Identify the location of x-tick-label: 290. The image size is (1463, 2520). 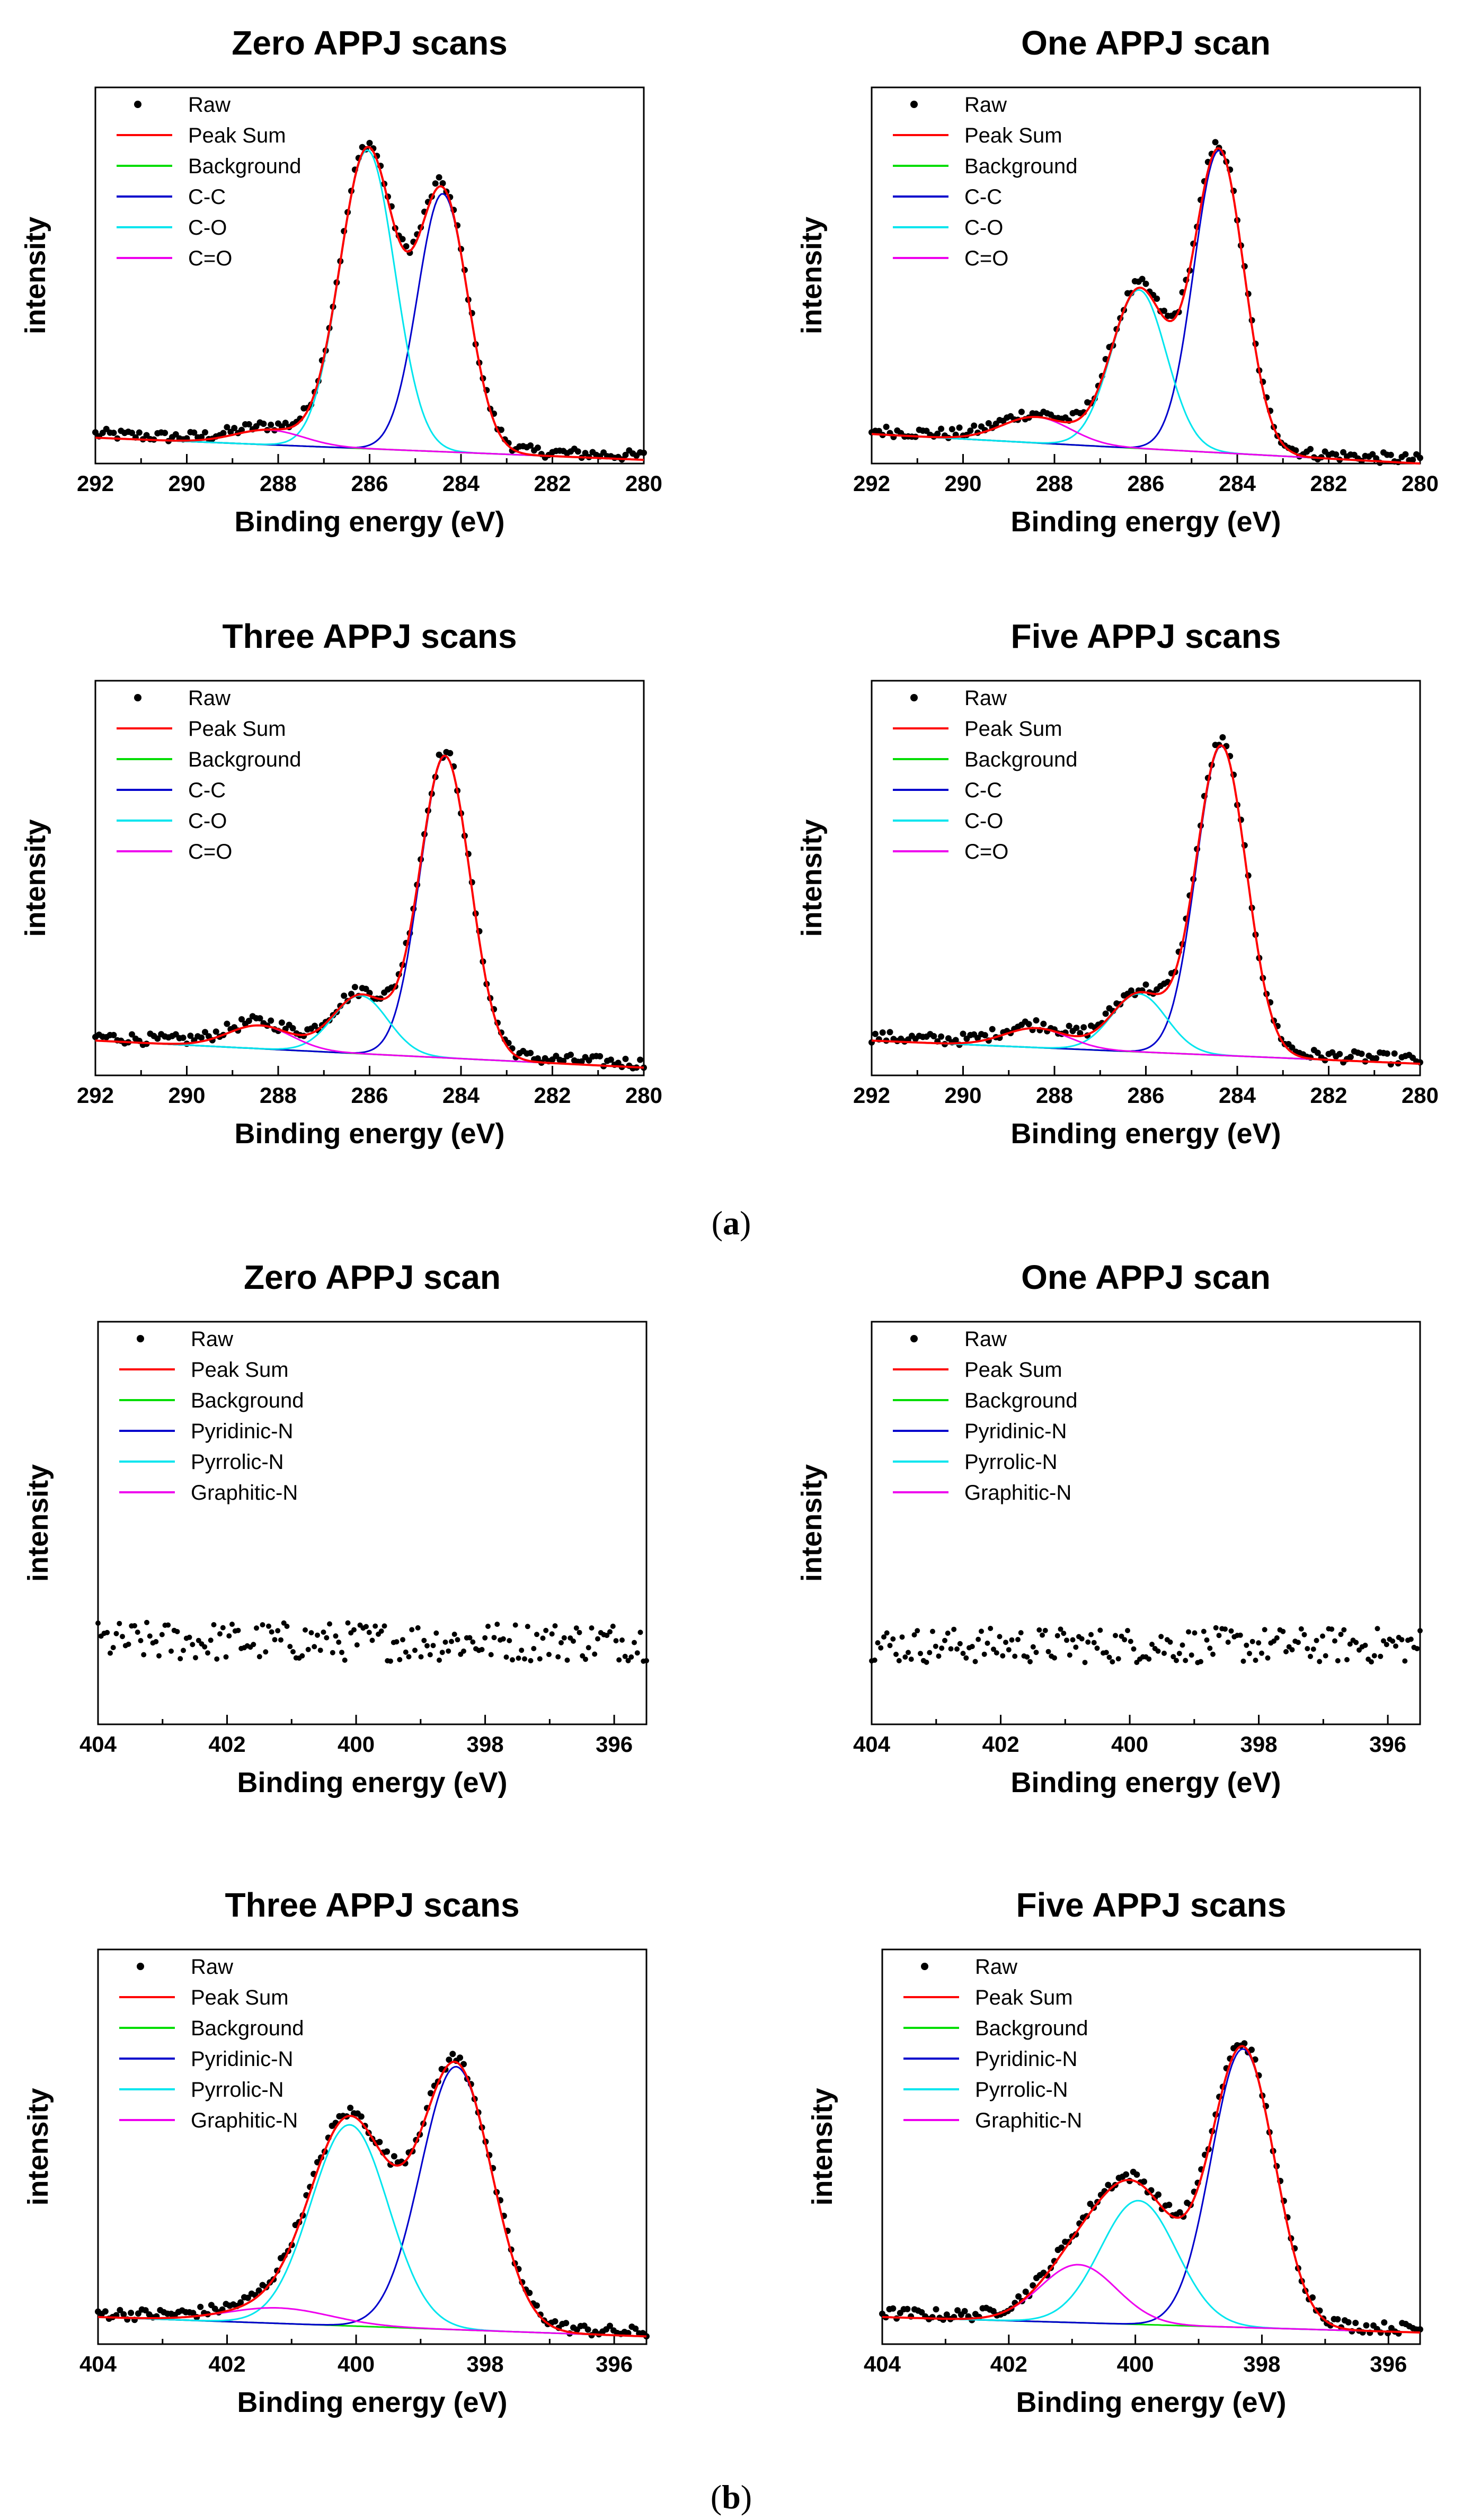
(962, 1095).